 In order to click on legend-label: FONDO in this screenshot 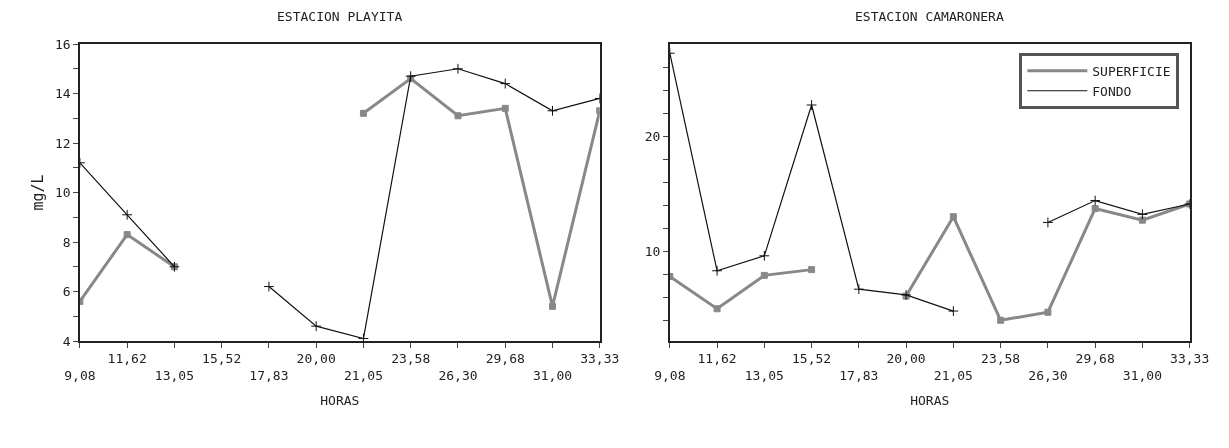, I will do `click(1112, 91)`.